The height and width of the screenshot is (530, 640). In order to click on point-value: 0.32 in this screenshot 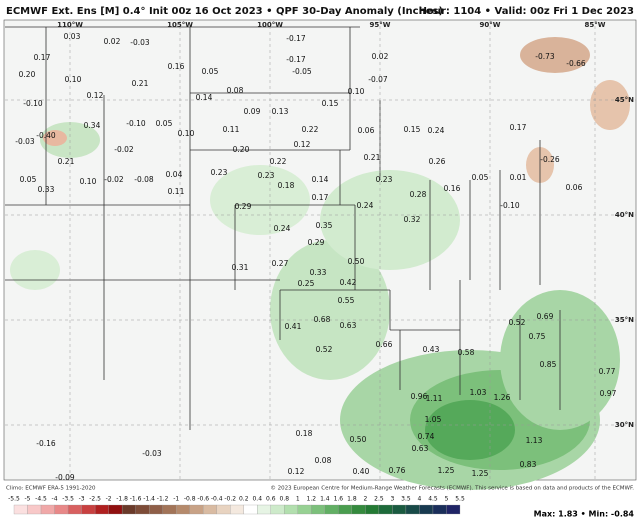, I will do `click(412, 219)`.